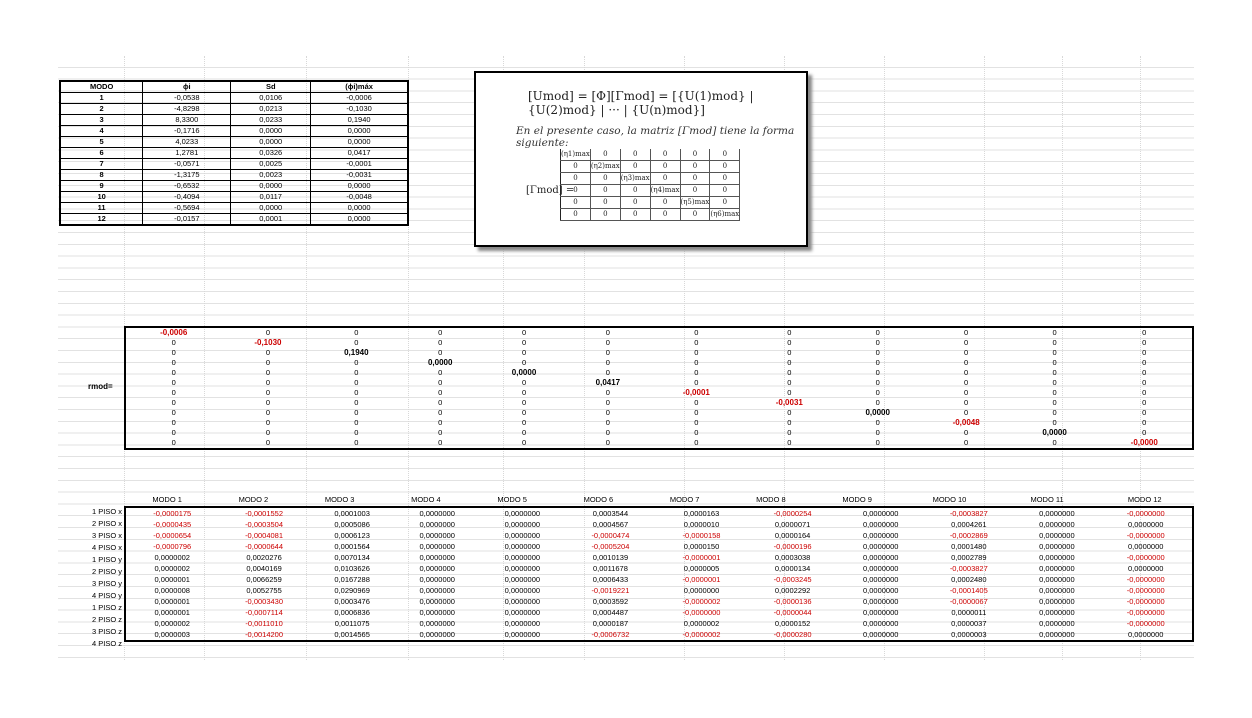  Describe the element at coordinates (101, 131) in the screenshot. I see `table-cell: 4` at that location.